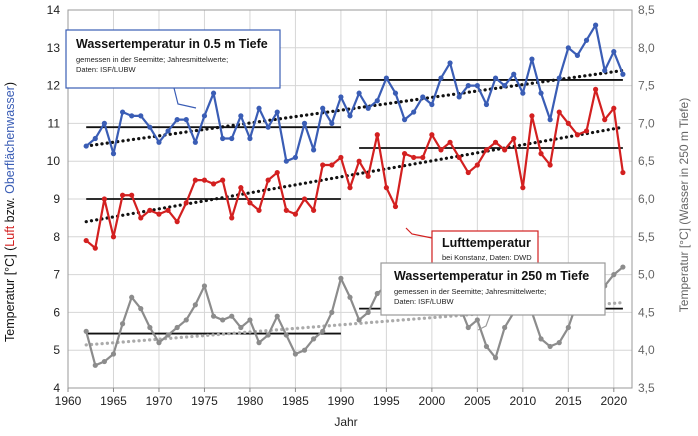 The width and height of the screenshot is (698, 436). Describe the element at coordinates (304, 199) in the screenshot. I see `air-point-1986` at that location.